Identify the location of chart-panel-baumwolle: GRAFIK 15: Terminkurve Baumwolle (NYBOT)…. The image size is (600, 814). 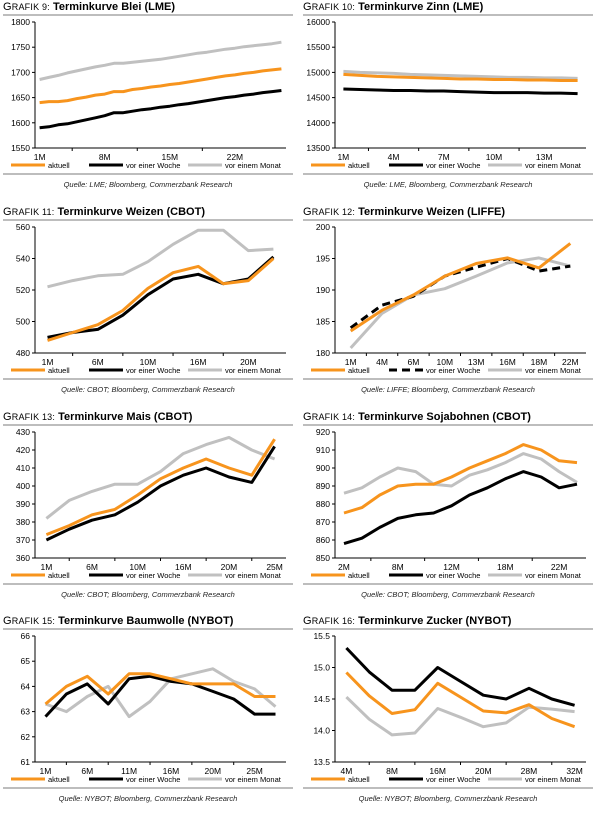
(150, 714).